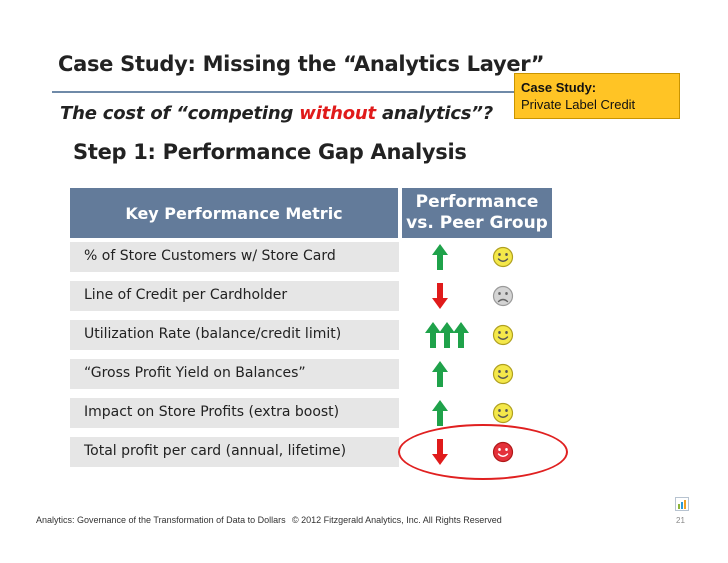 Image resolution: width=728 pixels, height=563 pixels. Describe the element at coordinates (440, 296) in the screenshot. I see `arrow-down-icon` at that location.